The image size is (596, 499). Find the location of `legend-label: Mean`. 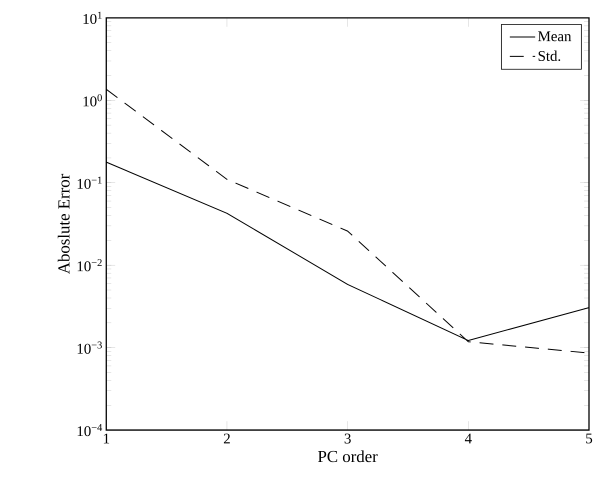

legend-label: Mean is located at coordinates (555, 37).